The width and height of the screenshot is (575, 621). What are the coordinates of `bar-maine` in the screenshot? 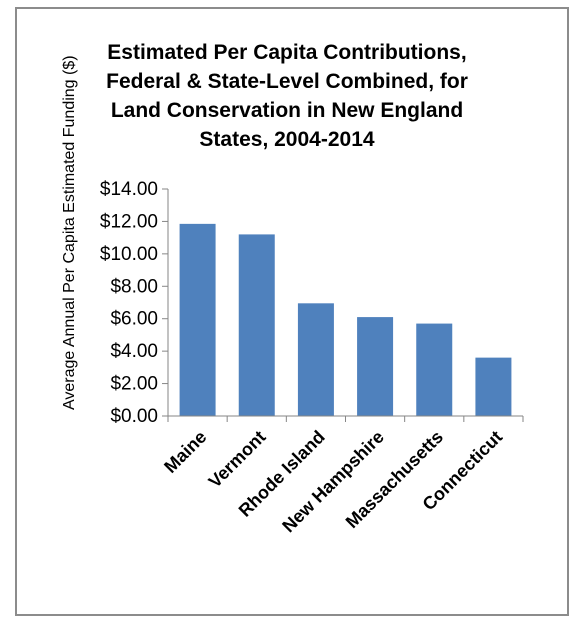 It's located at (197, 319).